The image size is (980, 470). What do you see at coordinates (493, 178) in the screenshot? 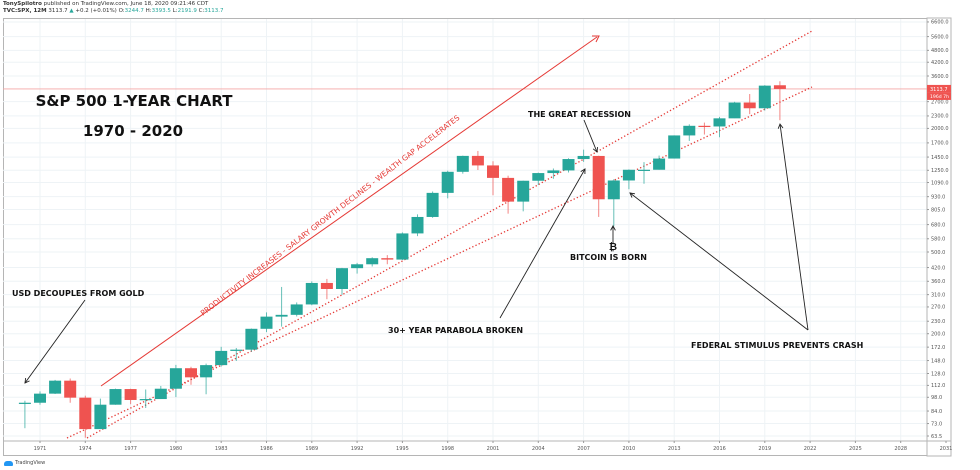
I see `candle-2001` at bounding box center [493, 178].